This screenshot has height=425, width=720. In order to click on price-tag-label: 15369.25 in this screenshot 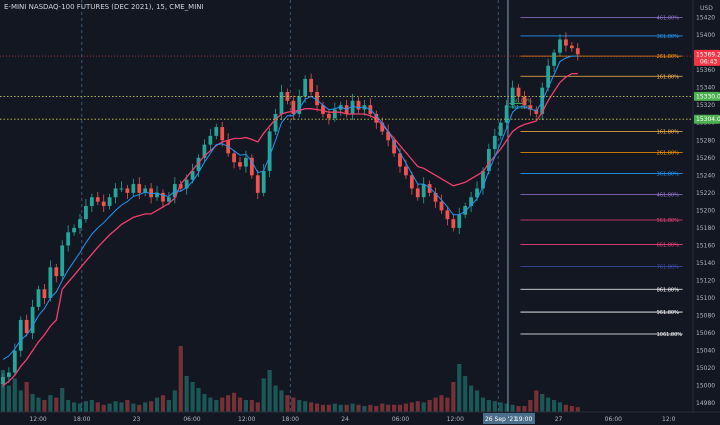, I will do `click(708, 54)`.